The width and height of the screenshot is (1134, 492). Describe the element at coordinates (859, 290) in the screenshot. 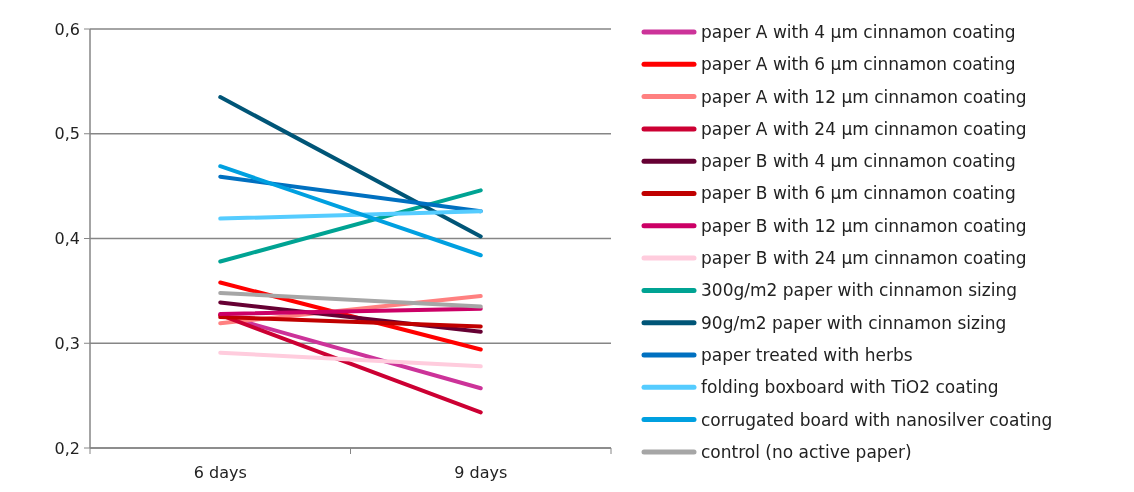

I see `legend-label: 300g/m2 paper with cinnamon sizing` at that location.